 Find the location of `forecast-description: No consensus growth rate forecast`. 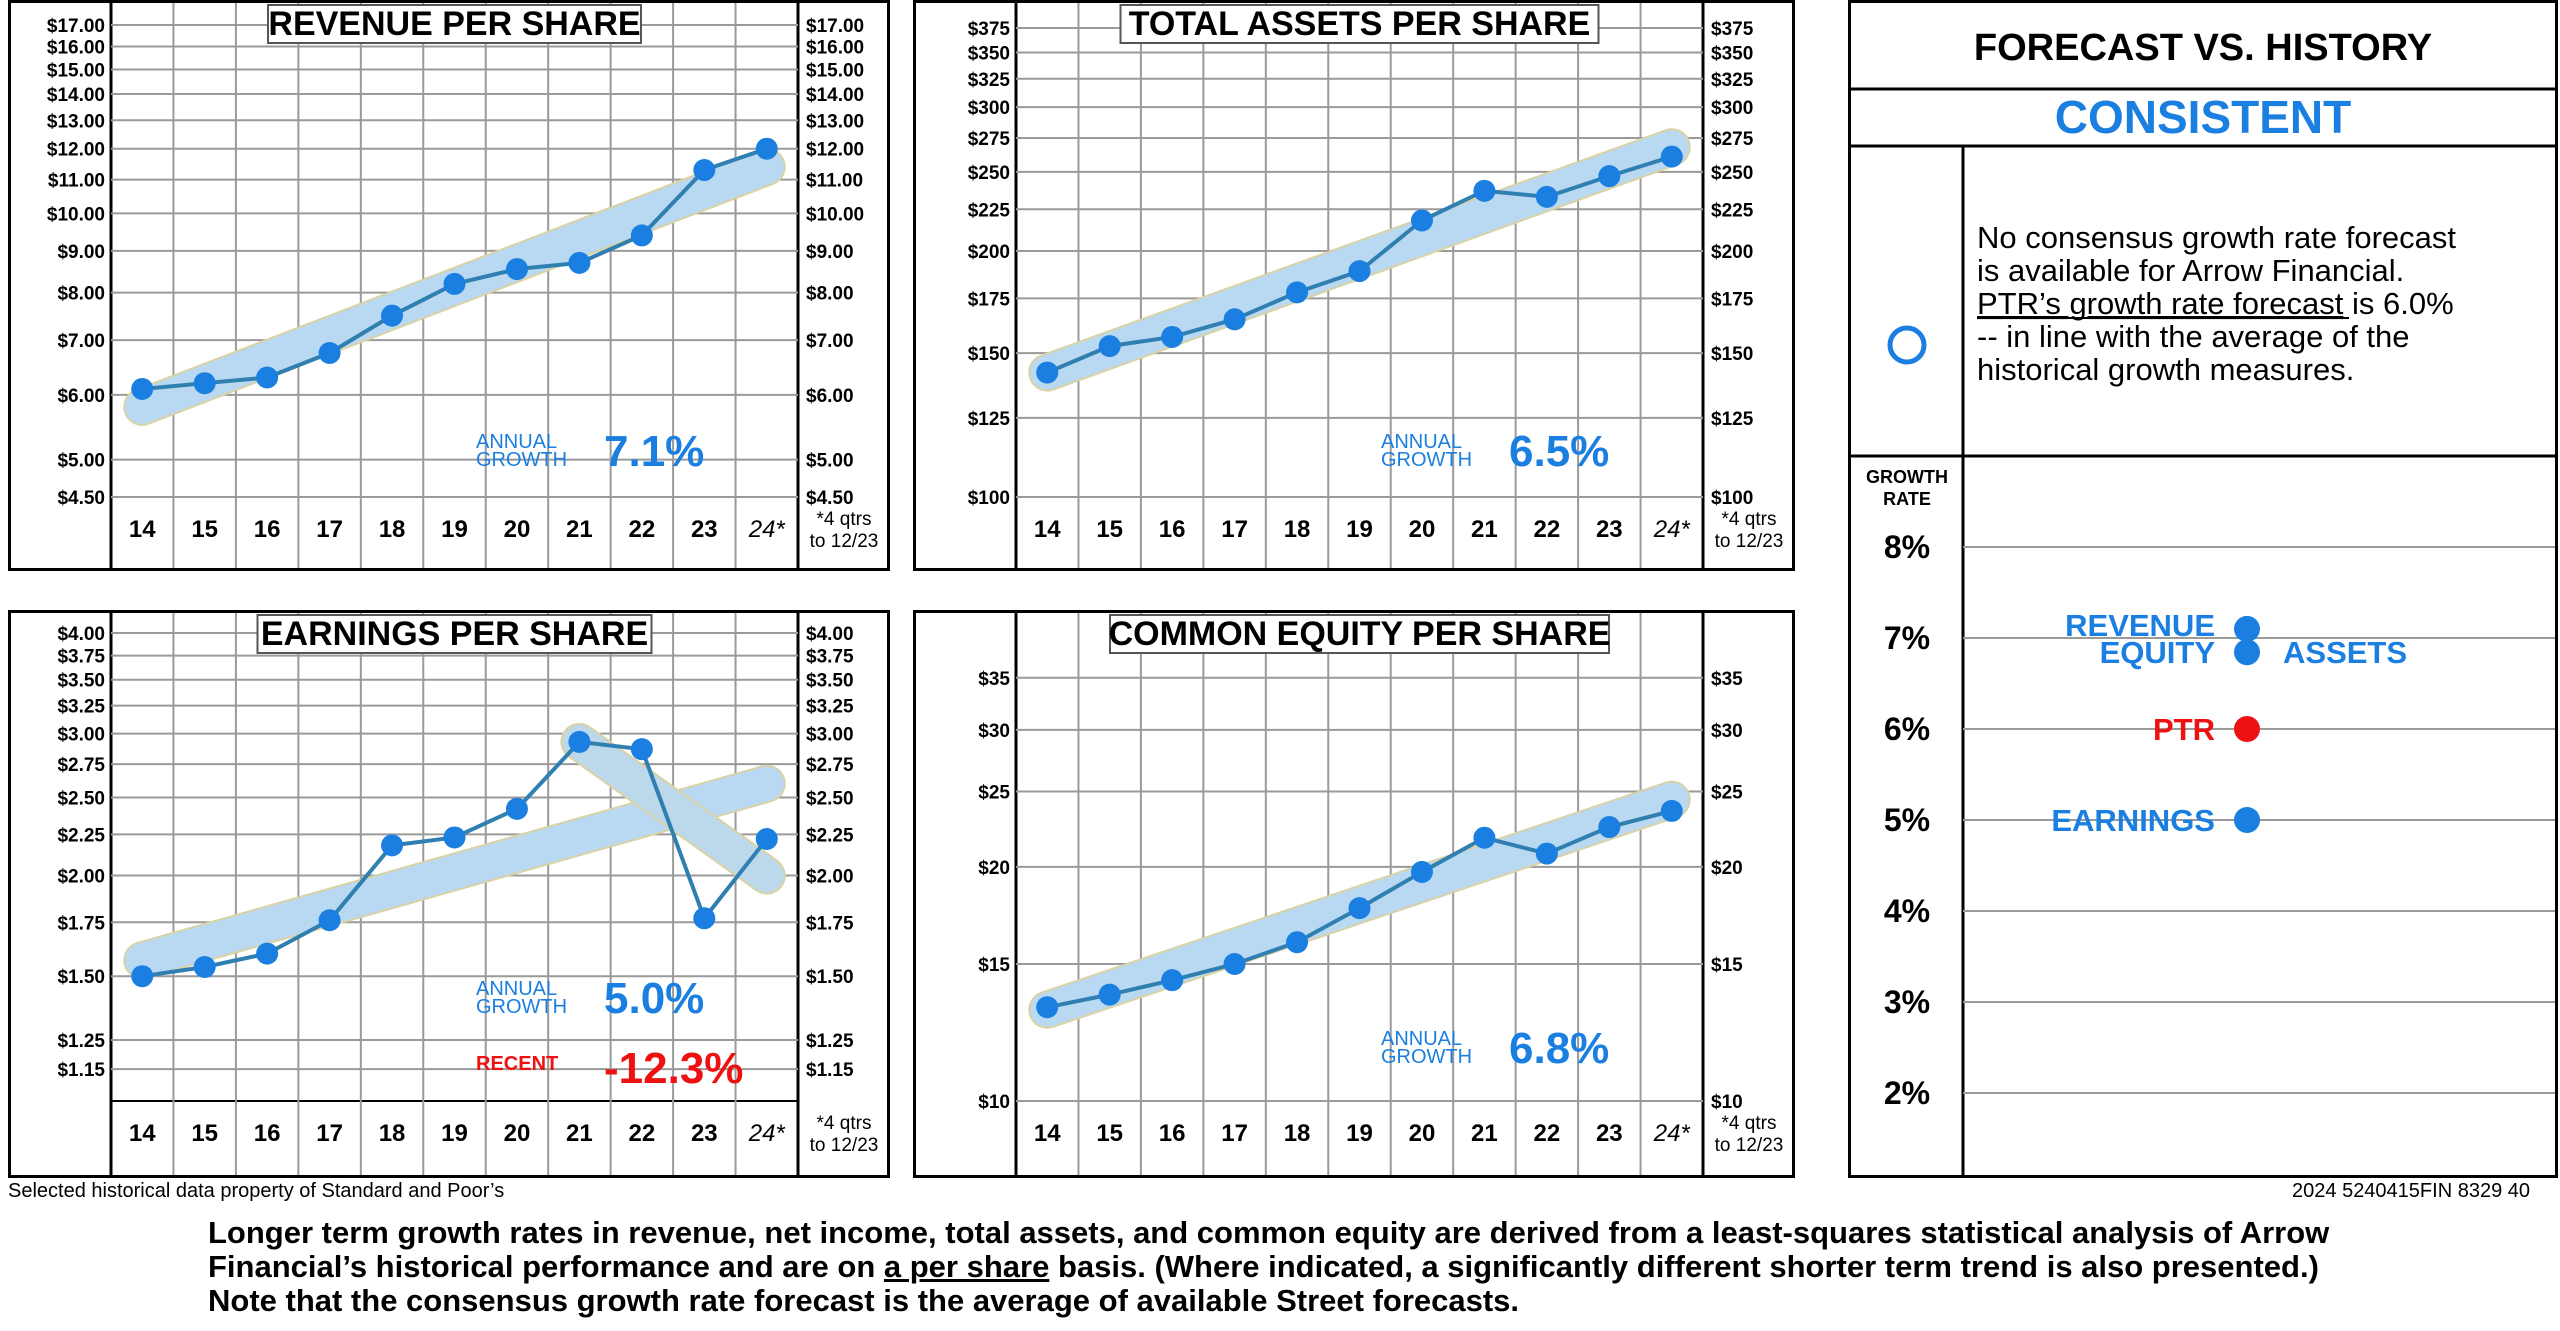

forecast-description: No consensus growth rate forecast is located at coordinates (2216, 237).